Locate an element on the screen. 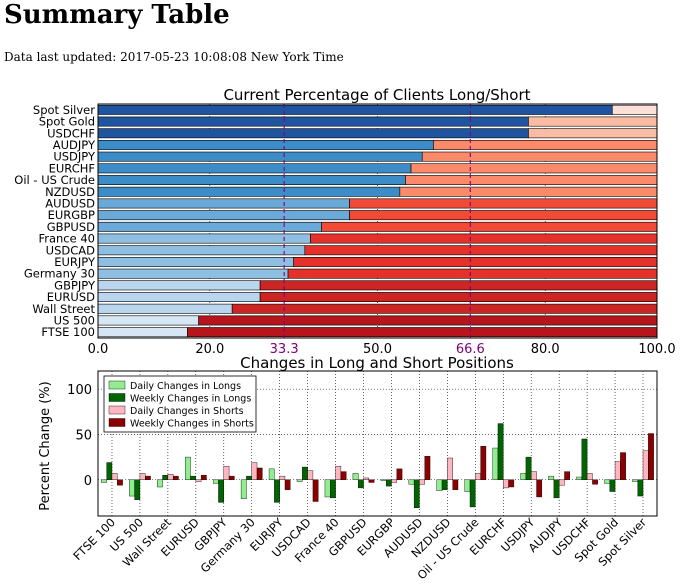 This screenshot has width=680, height=586. x-tick-labels: 0.0 20.0 33.3 50.0 66.6 80.0 100.0 is located at coordinates (382, 349).